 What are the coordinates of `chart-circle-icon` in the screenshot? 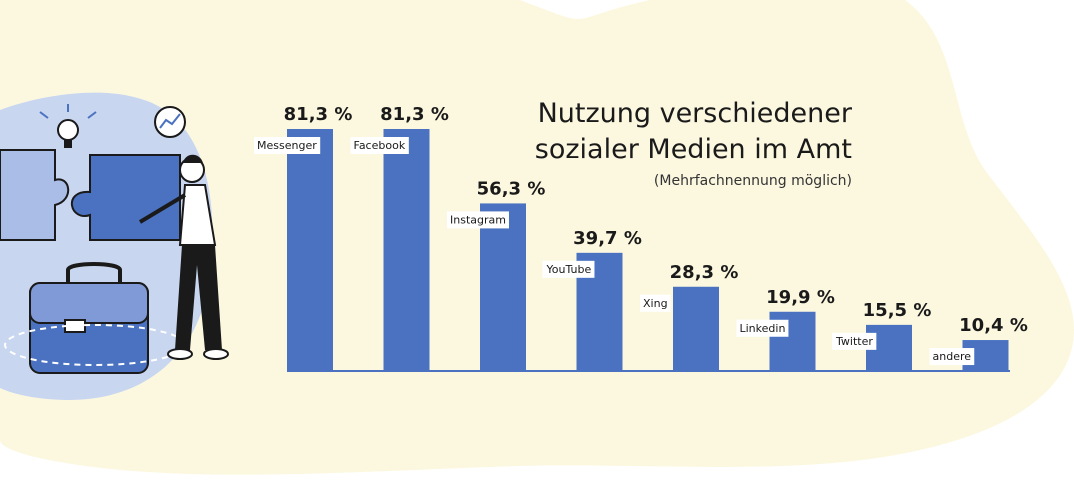 It's located at (170, 122).